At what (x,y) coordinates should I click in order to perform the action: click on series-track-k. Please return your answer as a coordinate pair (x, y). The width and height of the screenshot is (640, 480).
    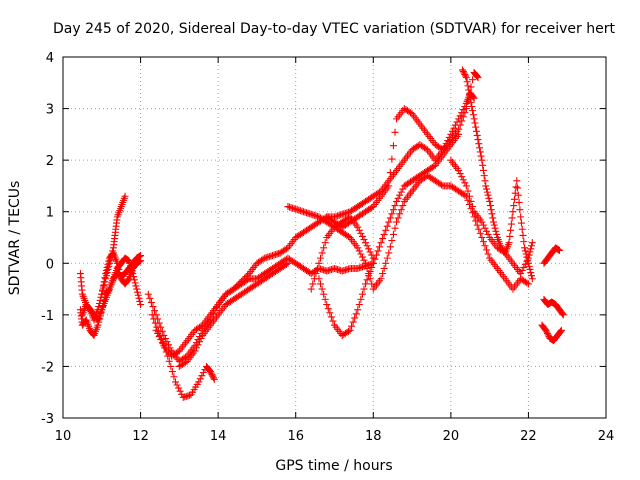
    Looking at the image, I should click on (389, 234).